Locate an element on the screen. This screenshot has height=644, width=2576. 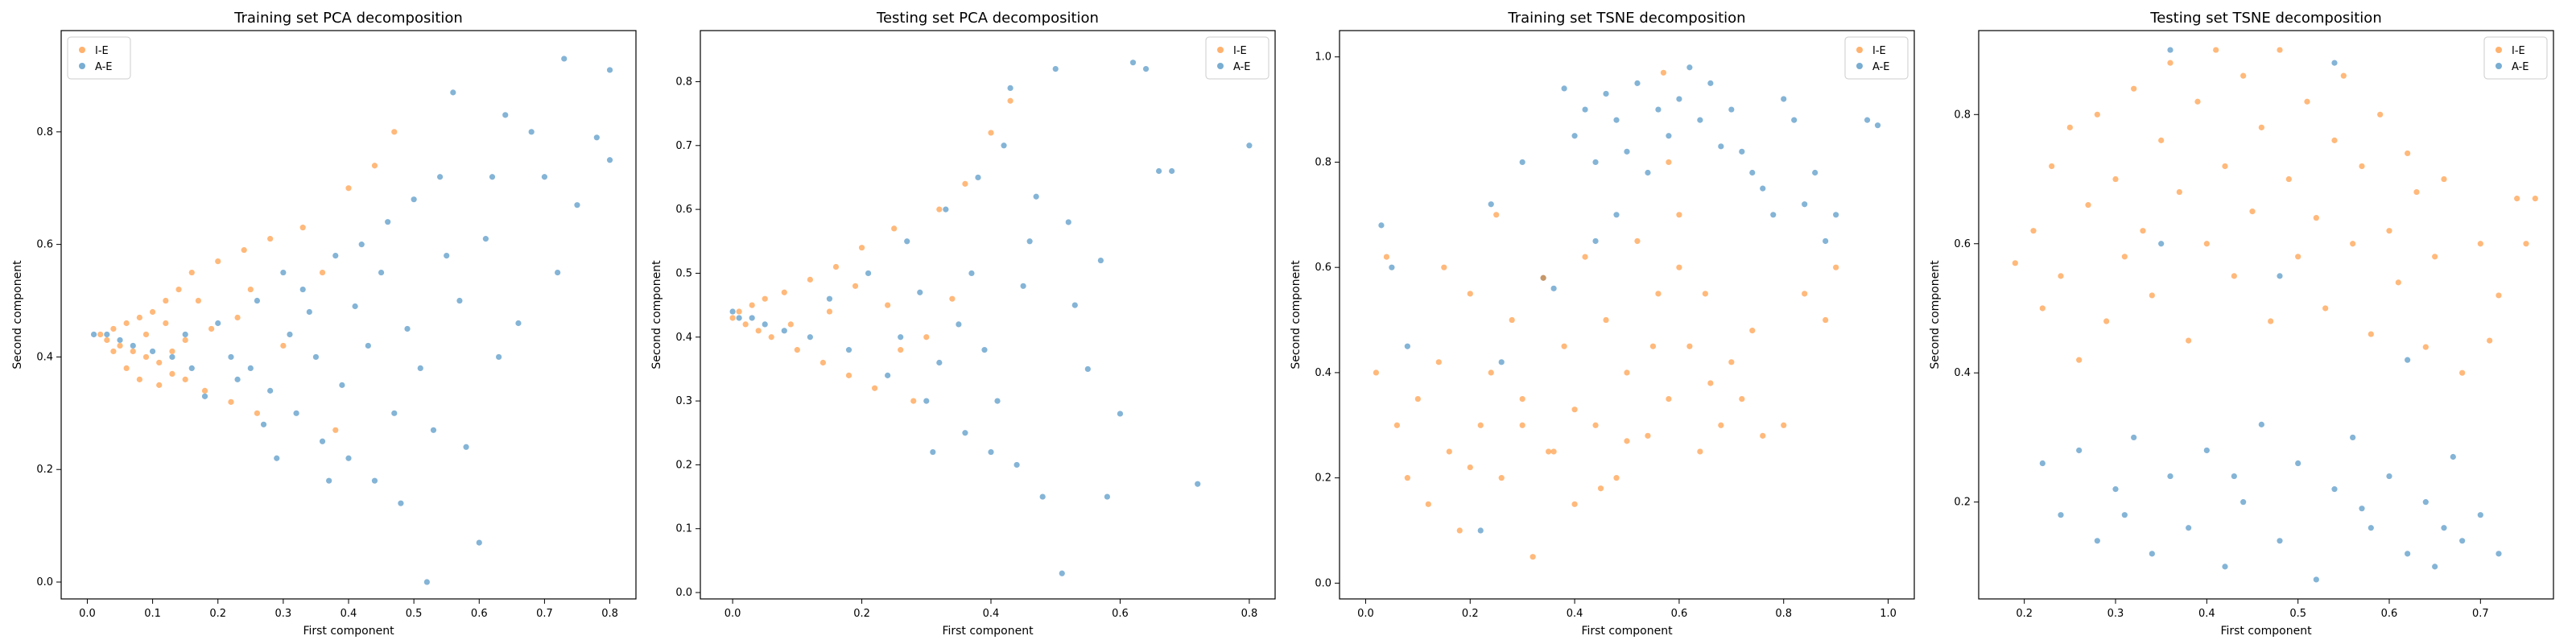
x-tick-label: 0.4 is located at coordinates (349, 614).